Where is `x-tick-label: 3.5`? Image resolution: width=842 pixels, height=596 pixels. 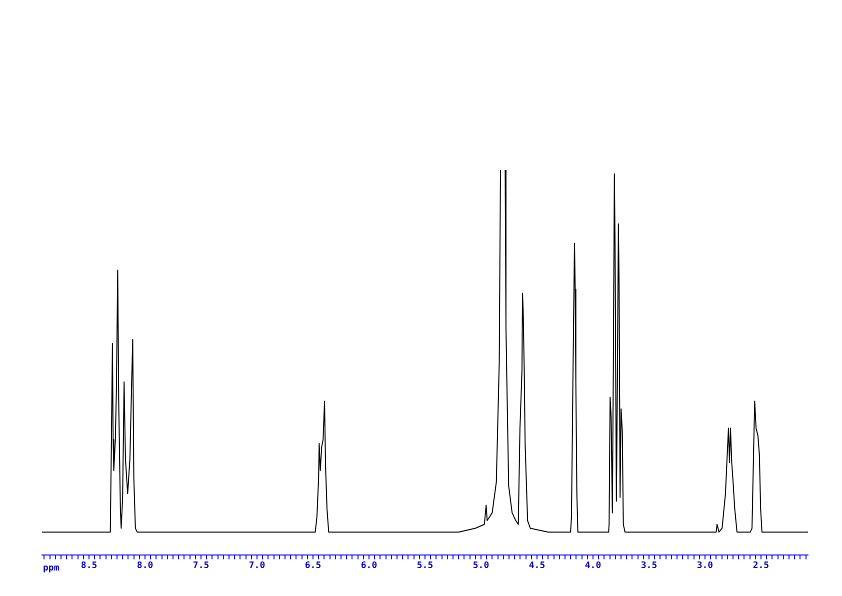
x-tick-label: 3.5 is located at coordinates (649, 565).